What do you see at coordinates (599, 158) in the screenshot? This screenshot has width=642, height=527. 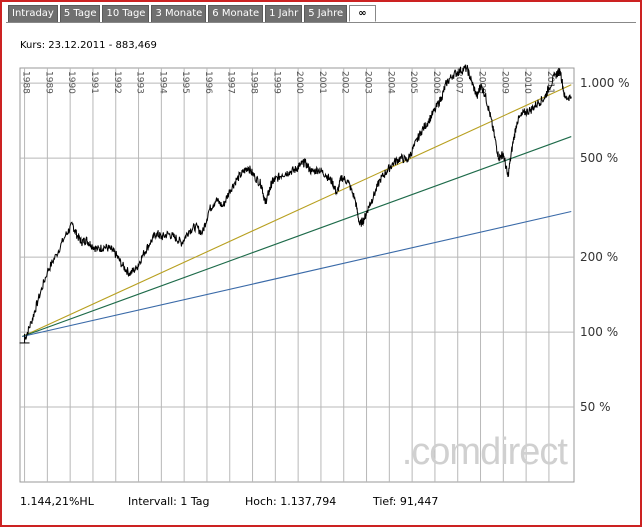 I see `y-tick-label: 500 %` at bounding box center [599, 158].